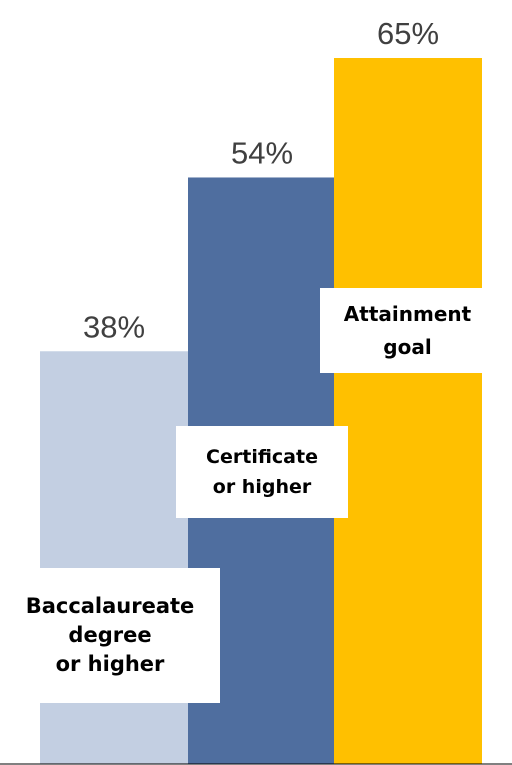  I want to click on value-label-certificate: 54%, so click(262, 152).